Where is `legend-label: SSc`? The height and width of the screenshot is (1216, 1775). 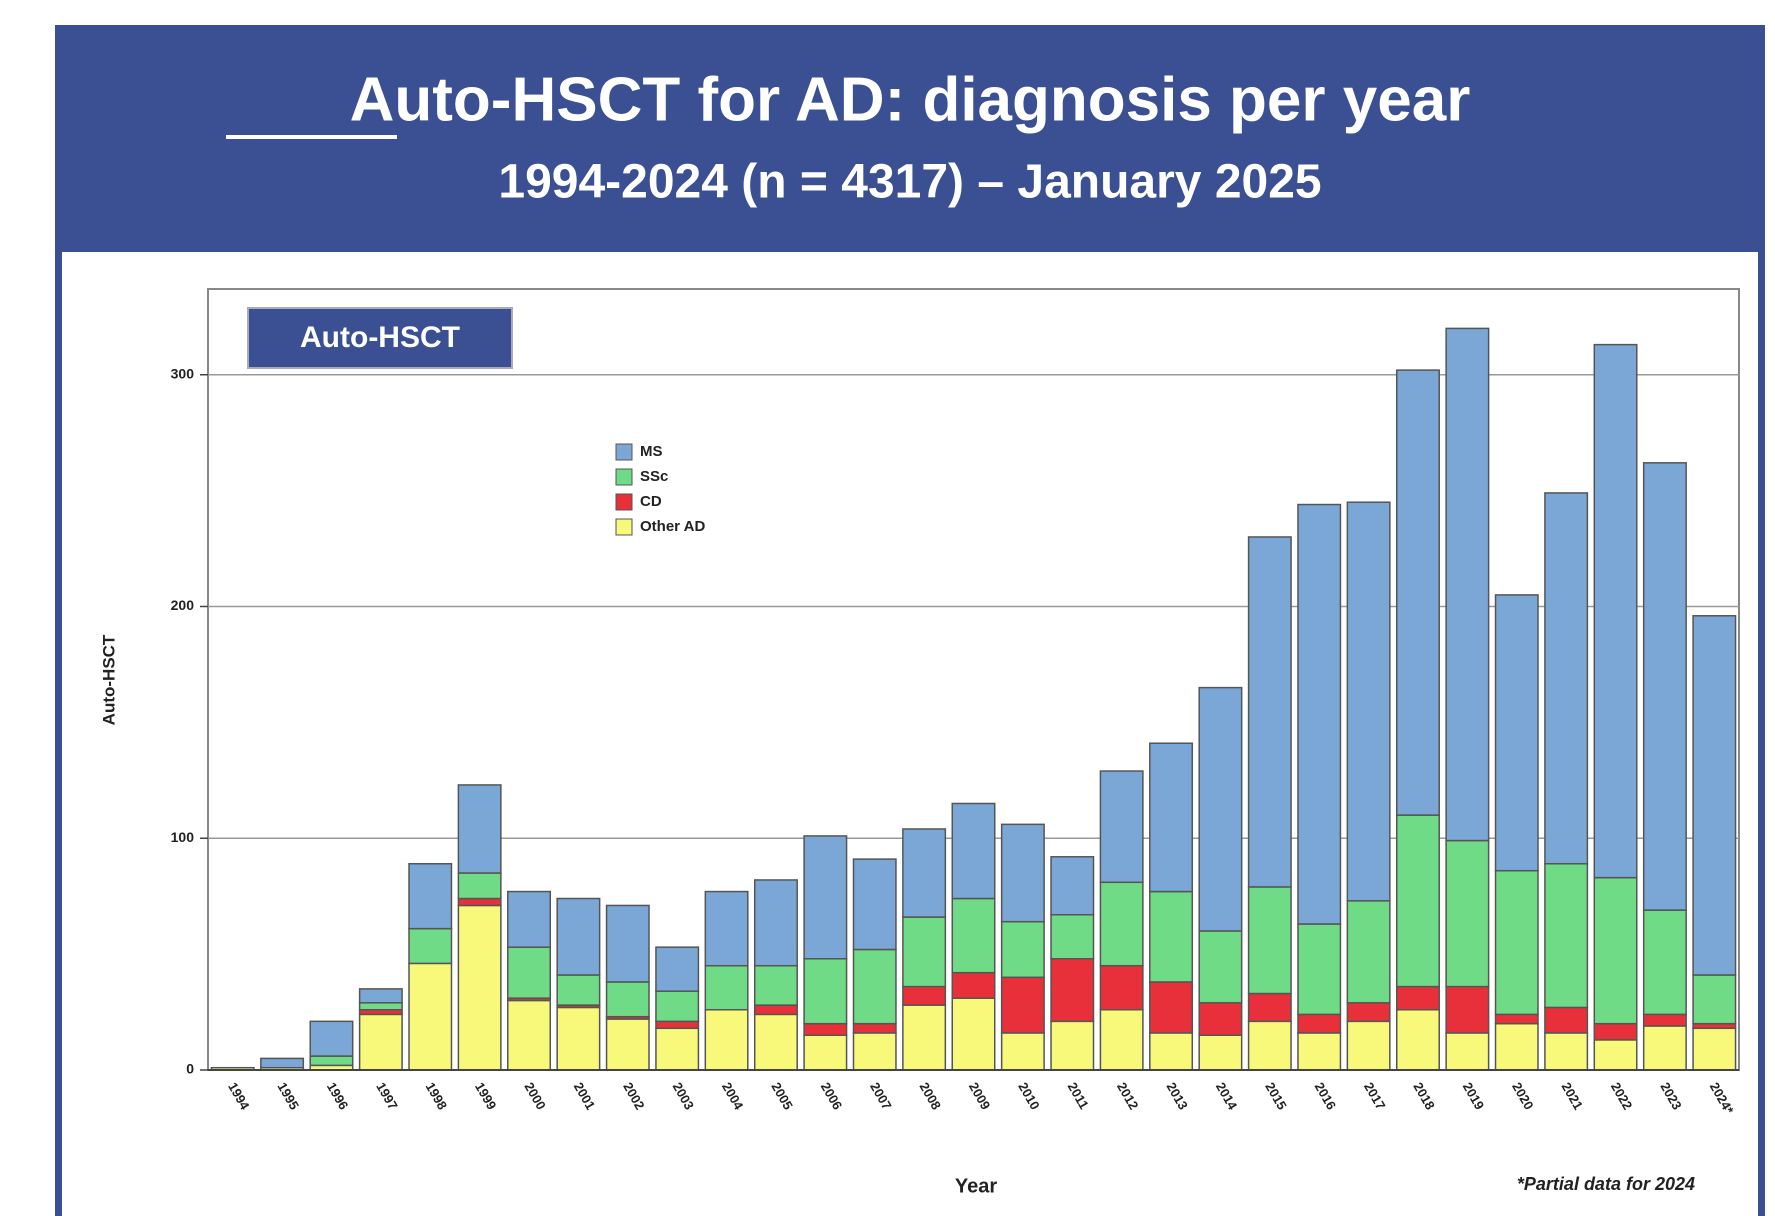 legend-label: SSc is located at coordinates (654, 476).